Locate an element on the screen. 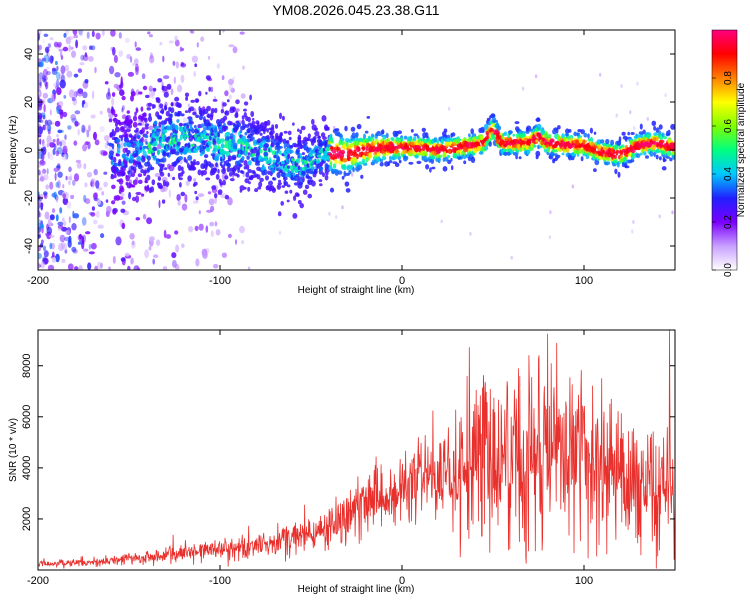 The height and width of the screenshot is (600, 750). x-tick-label: -200 is located at coordinates (38, 281).